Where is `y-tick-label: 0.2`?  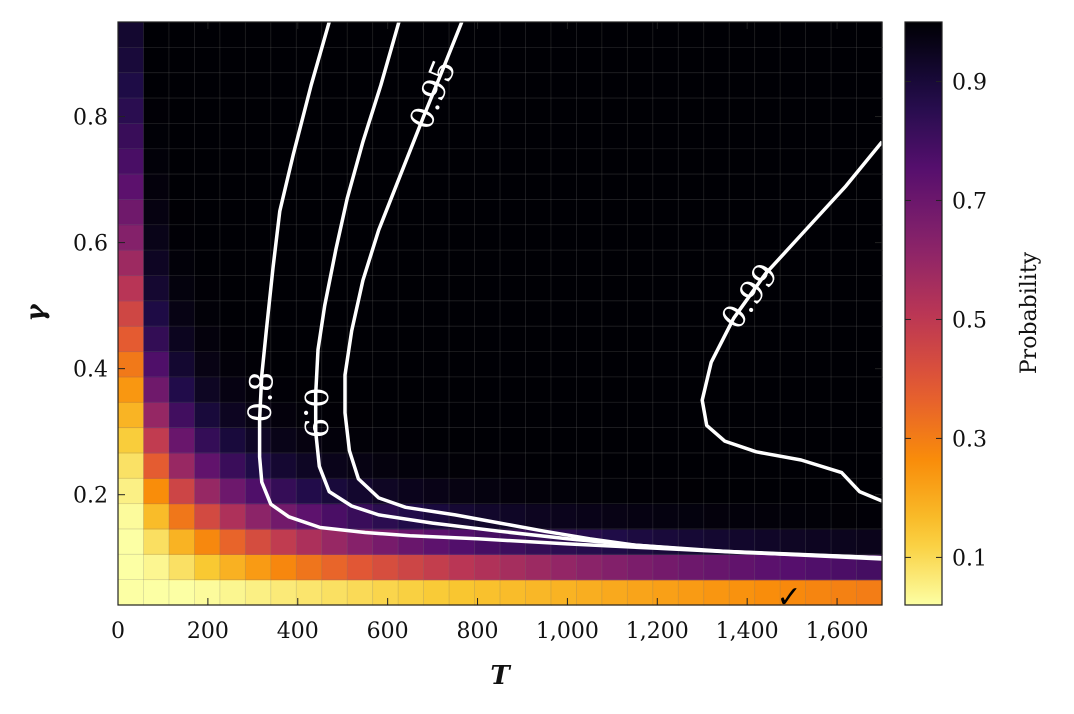
y-tick-label: 0.2 is located at coordinates (90, 496).